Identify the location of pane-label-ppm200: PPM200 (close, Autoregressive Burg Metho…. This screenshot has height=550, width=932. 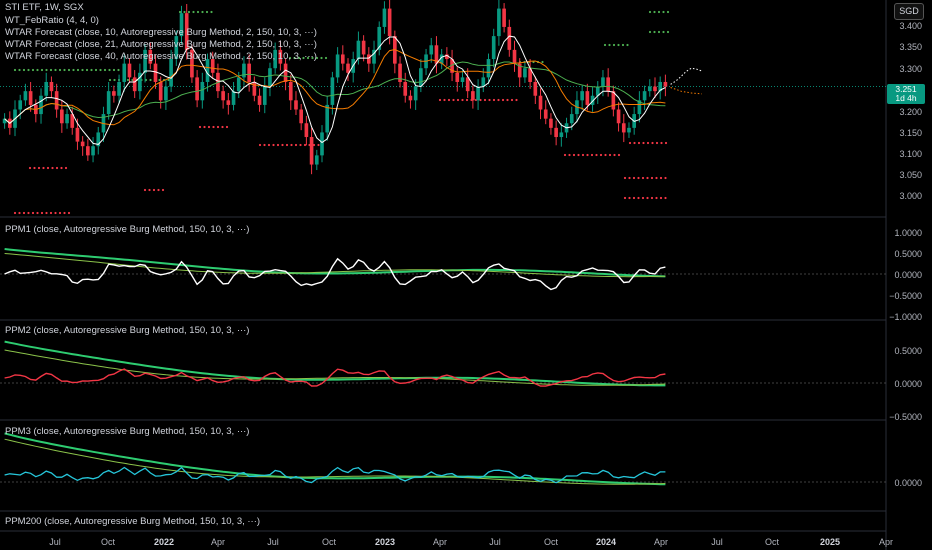
(133, 521).